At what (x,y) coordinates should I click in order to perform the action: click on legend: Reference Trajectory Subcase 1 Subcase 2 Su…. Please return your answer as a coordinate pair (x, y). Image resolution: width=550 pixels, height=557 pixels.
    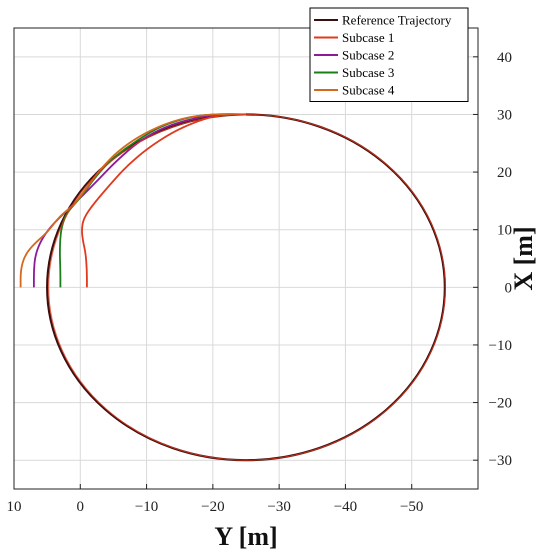
    Looking at the image, I should click on (389, 54).